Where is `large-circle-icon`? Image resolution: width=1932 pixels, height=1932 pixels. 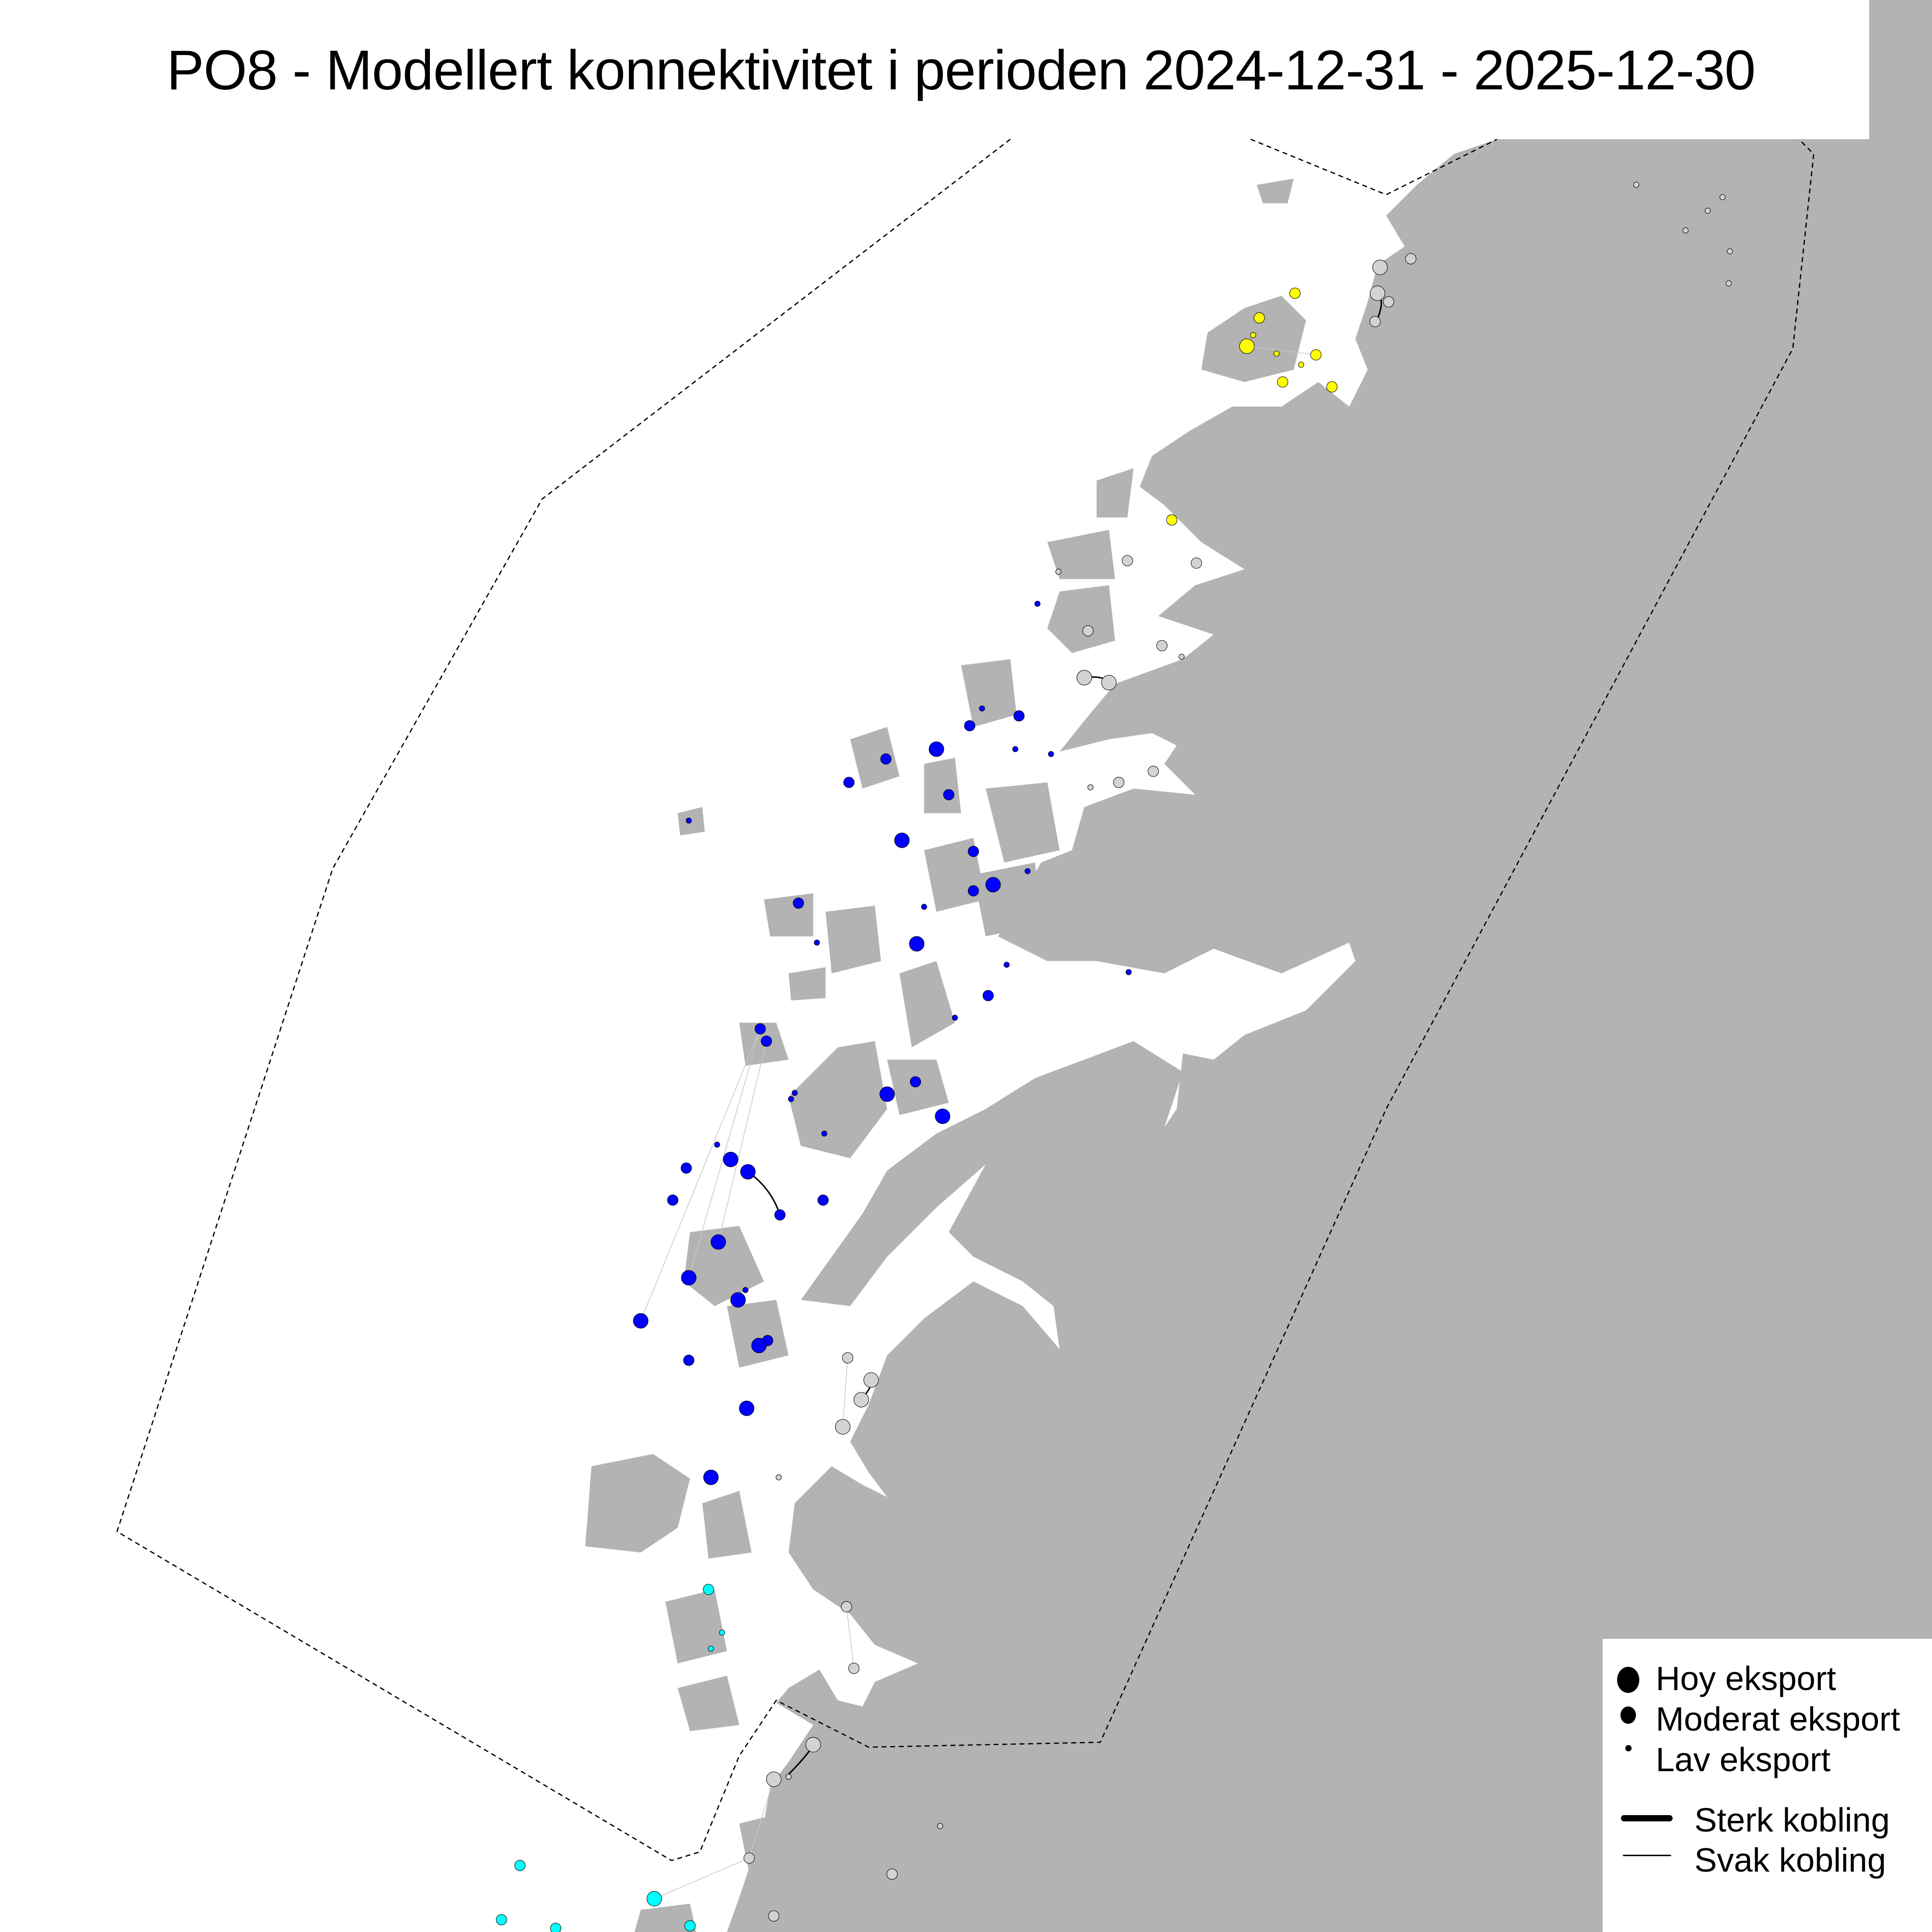 large-circle-icon is located at coordinates (1628, 1680).